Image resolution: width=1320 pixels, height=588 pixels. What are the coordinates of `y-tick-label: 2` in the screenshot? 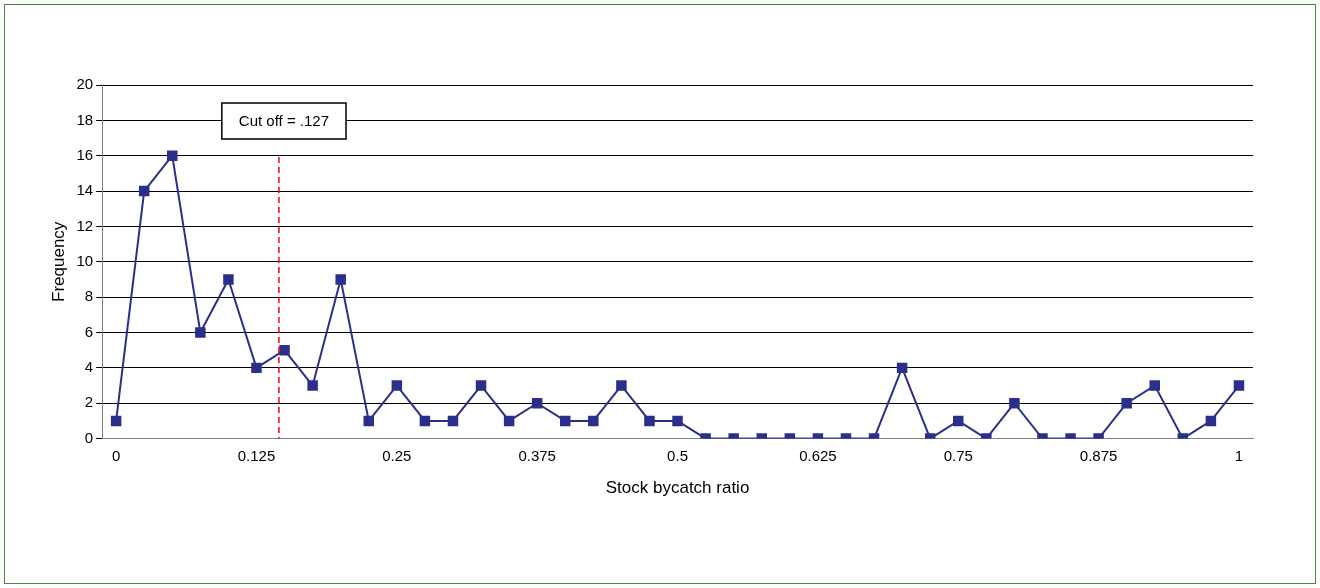 It's located at (89, 402).